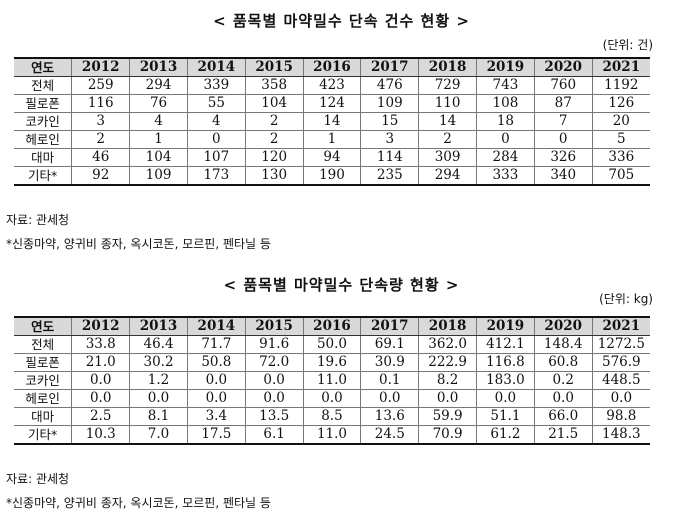  I want to click on table-cell: 20, so click(620, 121).